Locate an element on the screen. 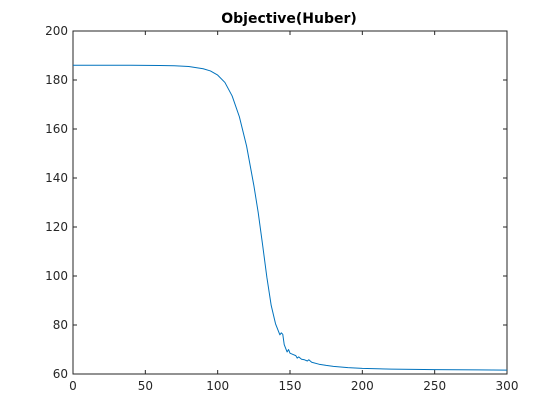 This screenshot has height=420, width=560. y-tick-label: 180 is located at coordinates (56, 80).